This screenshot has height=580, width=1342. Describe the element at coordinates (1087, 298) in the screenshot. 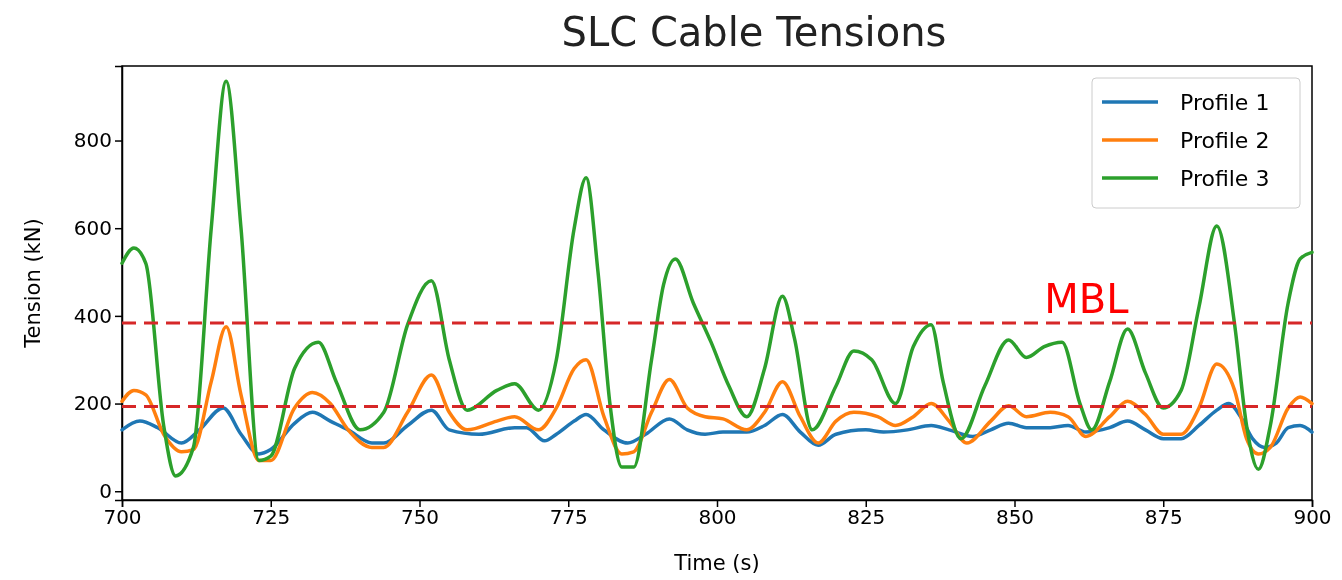

I see `ref-line-label: MBL` at that location.